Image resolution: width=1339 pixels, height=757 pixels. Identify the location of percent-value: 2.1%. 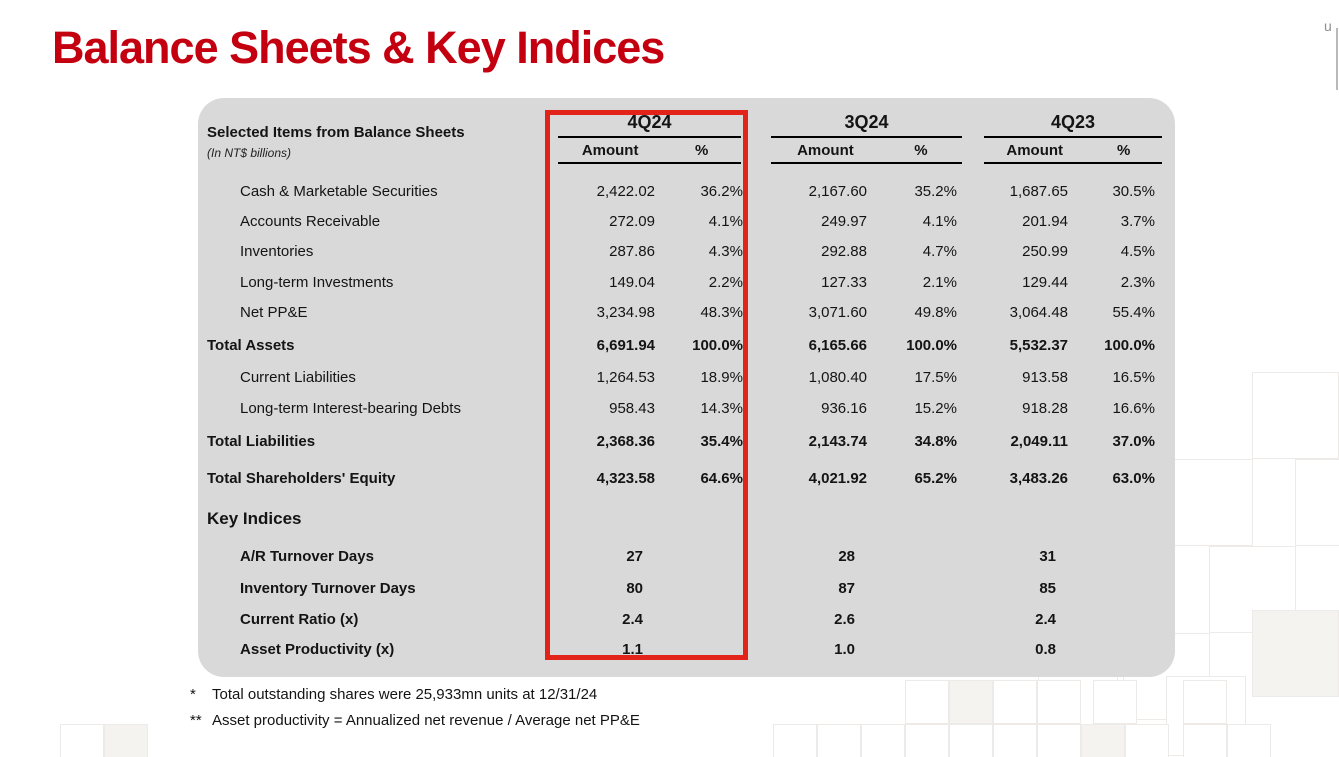
(939, 282).